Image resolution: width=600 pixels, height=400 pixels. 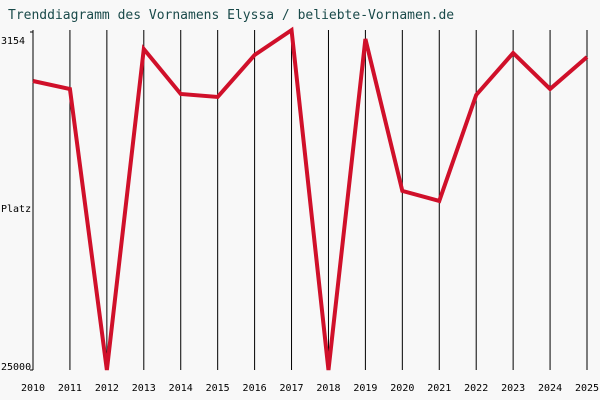 I want to click on x-tick-label: 2015, so click(x=218, y=388).